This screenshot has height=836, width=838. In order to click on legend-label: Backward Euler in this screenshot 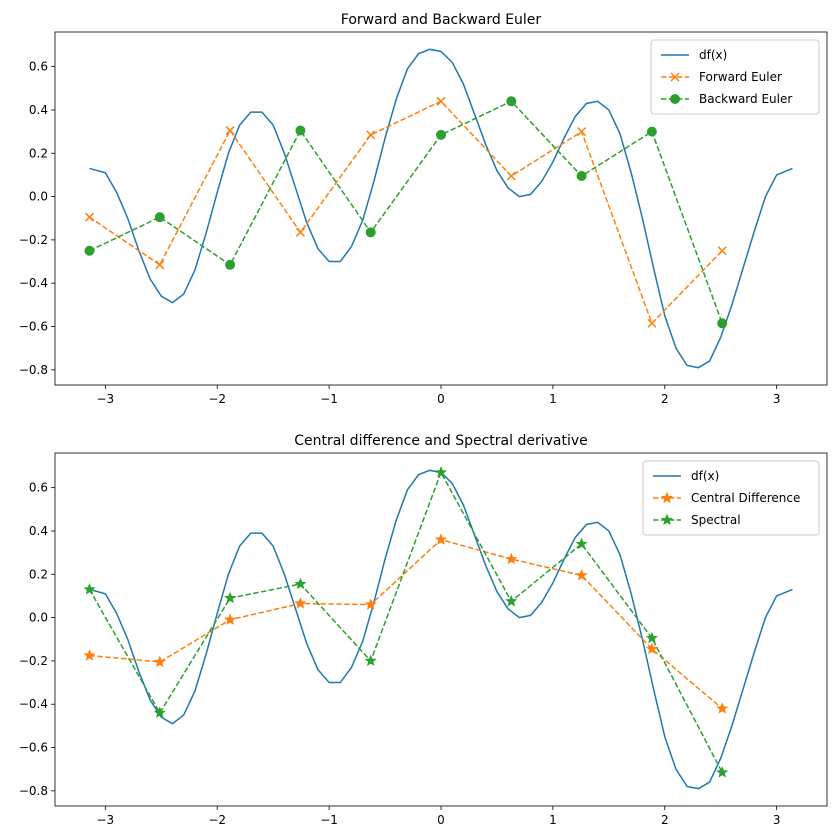, I will do `click(745, 99)`.